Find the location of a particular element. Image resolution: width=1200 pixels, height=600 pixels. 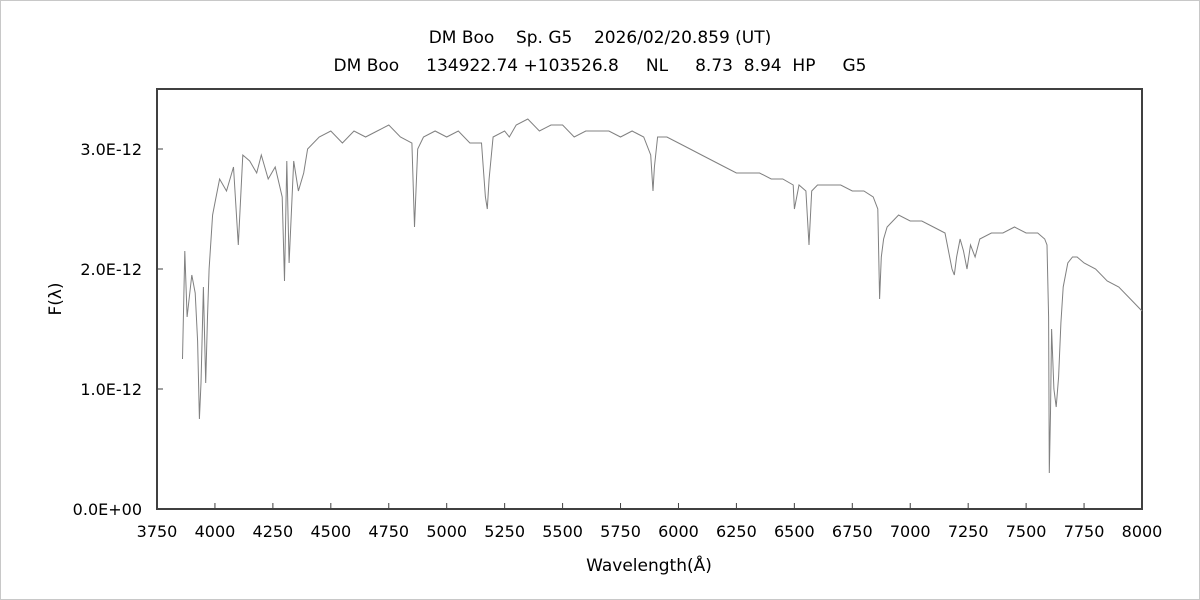

x-tick-label: 6000 is located at coordinates (678, 531).